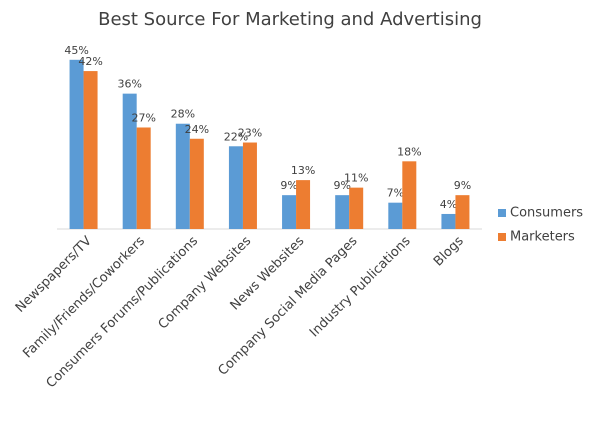 This screenshot has width=600, height=421. I want to click on value-label: 4%, so click(448, 204).